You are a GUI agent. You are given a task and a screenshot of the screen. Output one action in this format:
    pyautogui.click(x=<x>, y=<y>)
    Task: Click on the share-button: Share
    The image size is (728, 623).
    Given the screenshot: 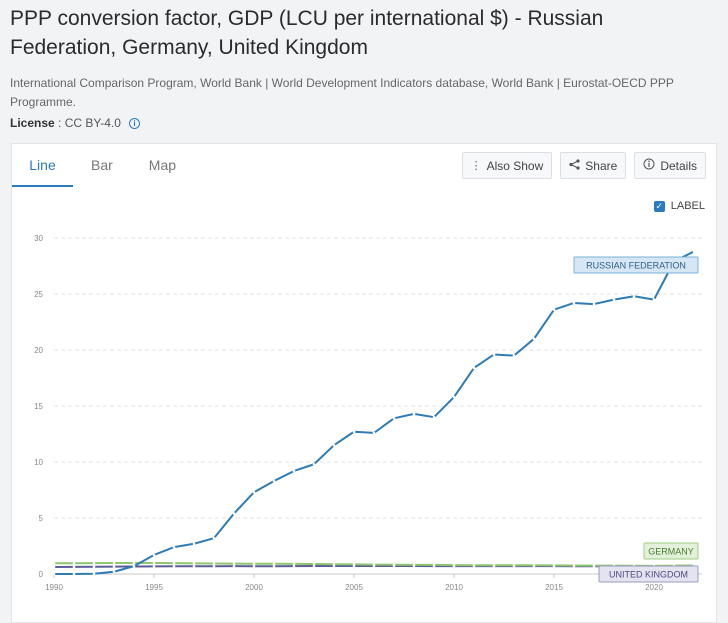 What is the action you would take?
    pyautogui.click(x=593, y=165)
    